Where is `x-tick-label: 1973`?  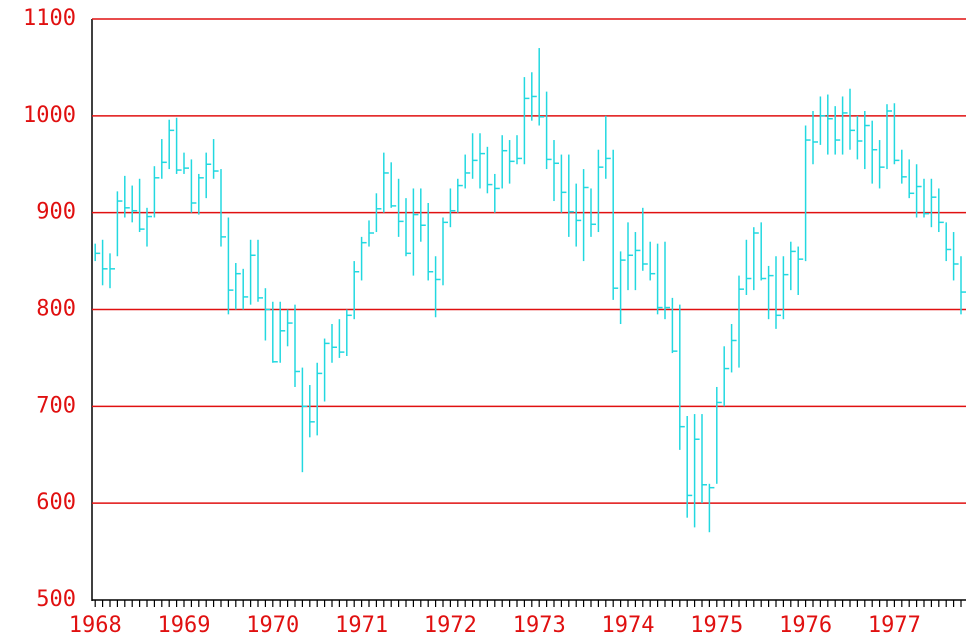
x-tick-label: 1973 is located at coordinates (539, 625).